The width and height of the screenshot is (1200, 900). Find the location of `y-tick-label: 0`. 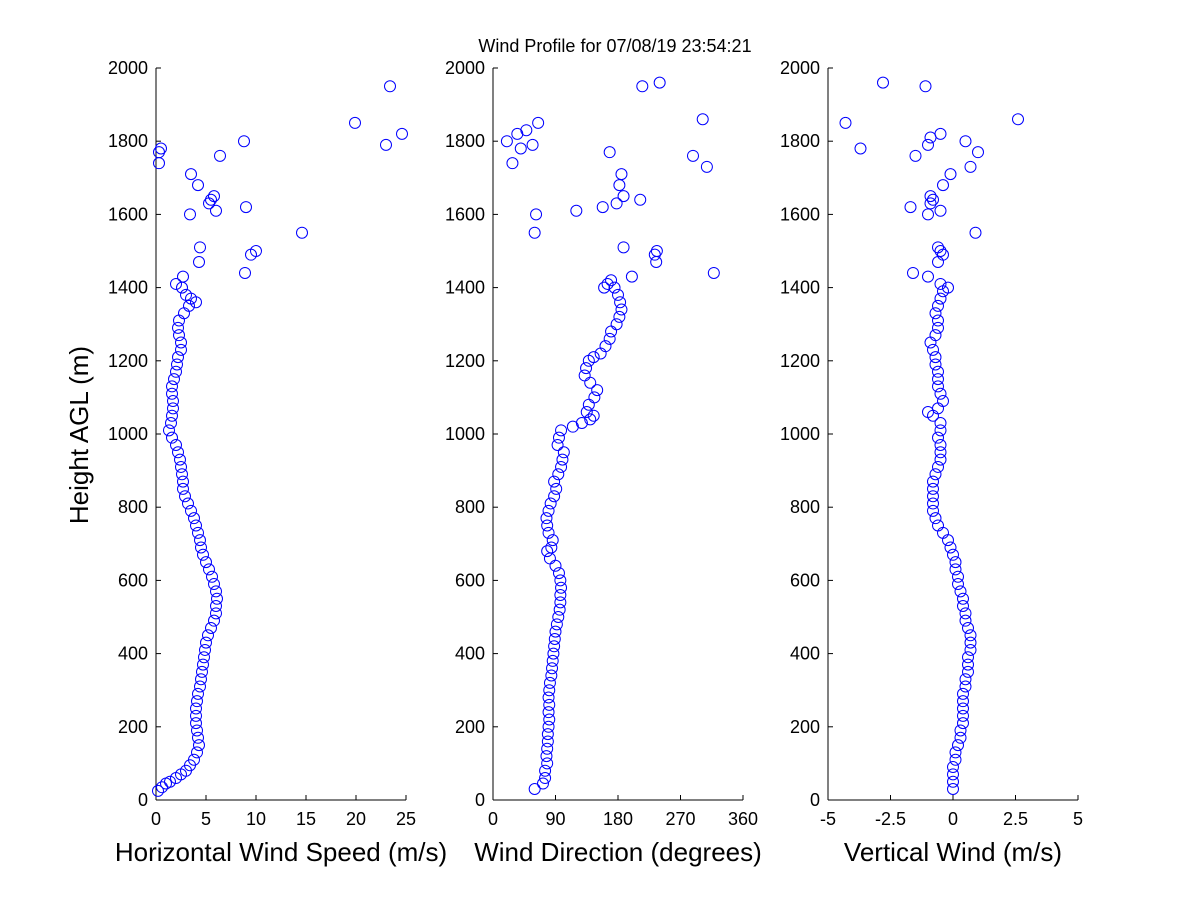

y-tick-label: 0 is located at coordinates (143, 800).